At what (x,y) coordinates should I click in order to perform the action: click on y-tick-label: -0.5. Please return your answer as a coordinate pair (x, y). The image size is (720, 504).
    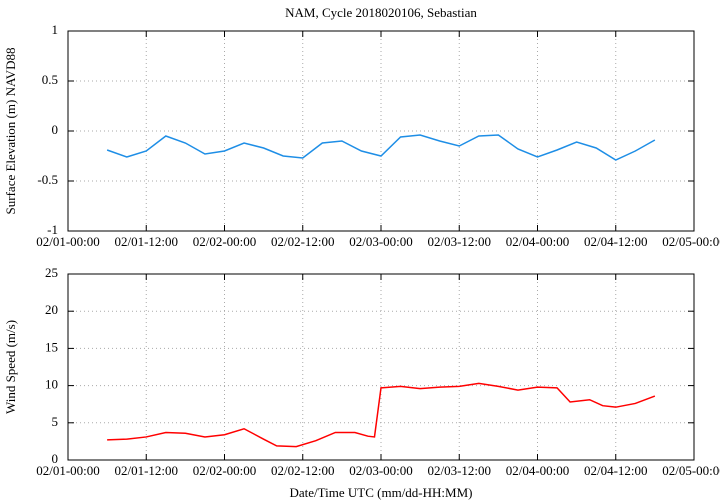
    Looking at the image, I should click on (47, 179).